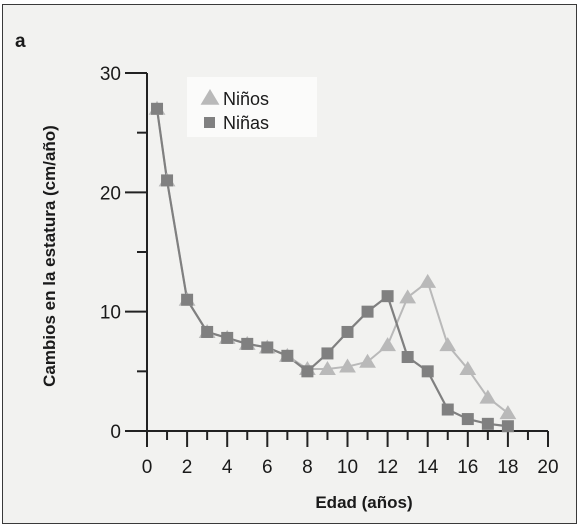  I want to click on x-tick-label-10: 10, so click(347, 467).